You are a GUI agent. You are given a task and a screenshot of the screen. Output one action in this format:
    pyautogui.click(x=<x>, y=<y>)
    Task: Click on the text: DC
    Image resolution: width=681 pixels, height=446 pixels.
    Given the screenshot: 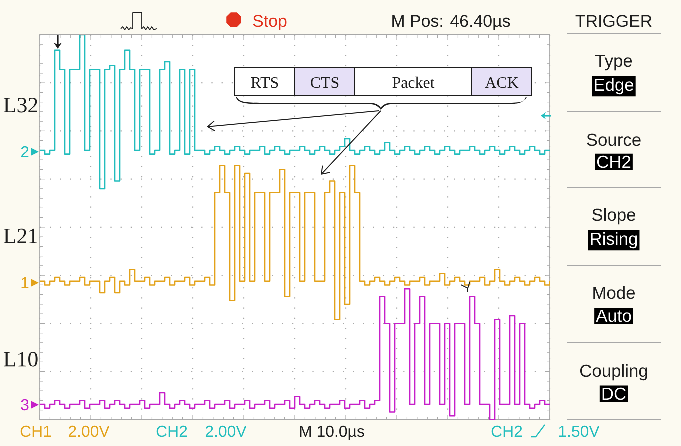 What is the action you would take?
    pyautogui.click(x=614, y=394)
    